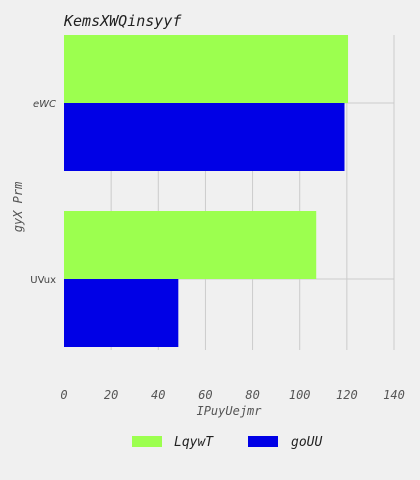  What do you see at coordinates (194, 442) in the screenshot?
I see `legend-label-lqywt: LqywT` at bounding box center [194, 442].